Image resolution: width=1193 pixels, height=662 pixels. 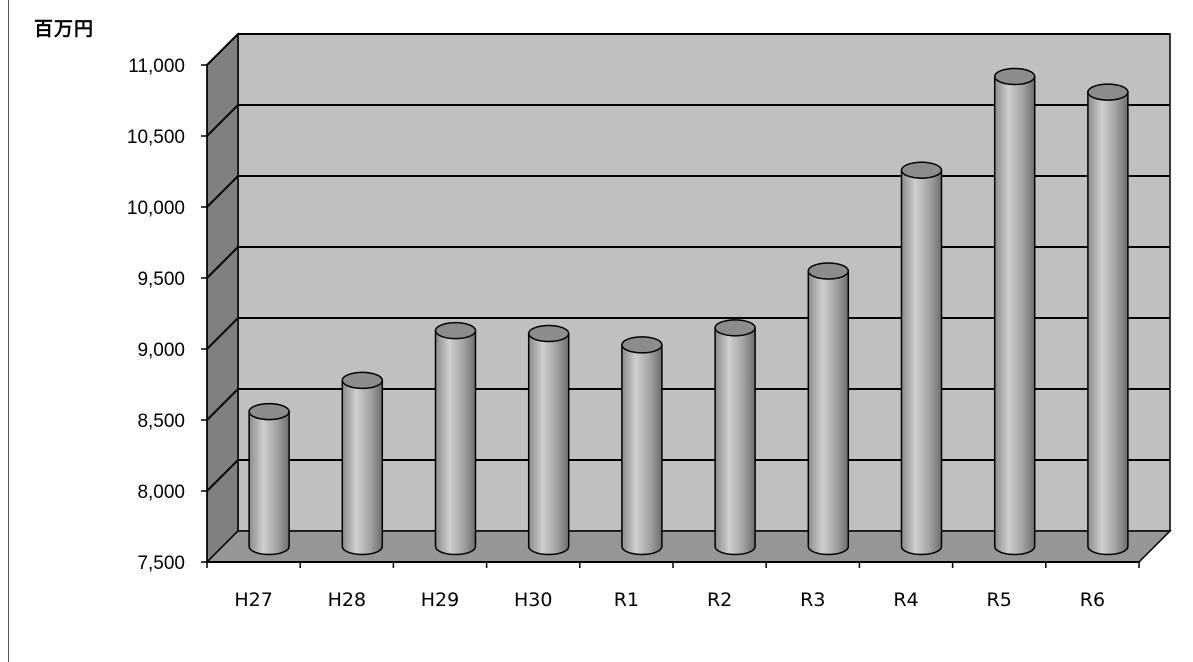 I want to click on x-tick-label: H30, so click(x=533, y=600).